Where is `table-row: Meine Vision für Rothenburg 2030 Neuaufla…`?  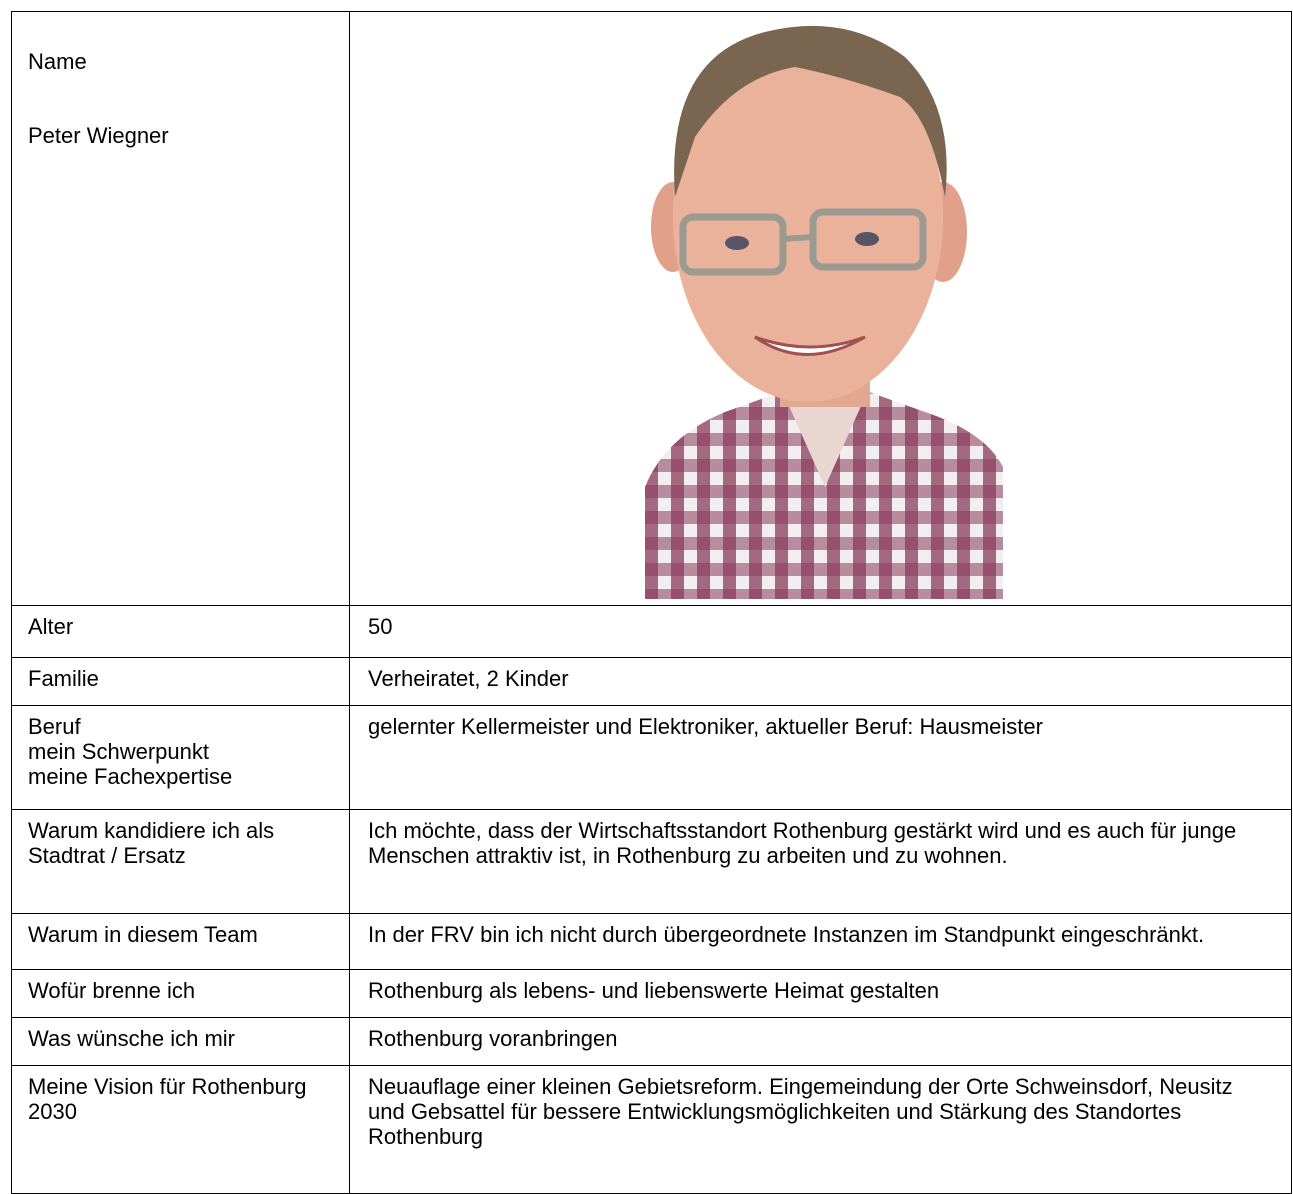 table-row: Meine Vision für Rothenburg 2030 Neuaufla… is located at coordinates (651, 1129).